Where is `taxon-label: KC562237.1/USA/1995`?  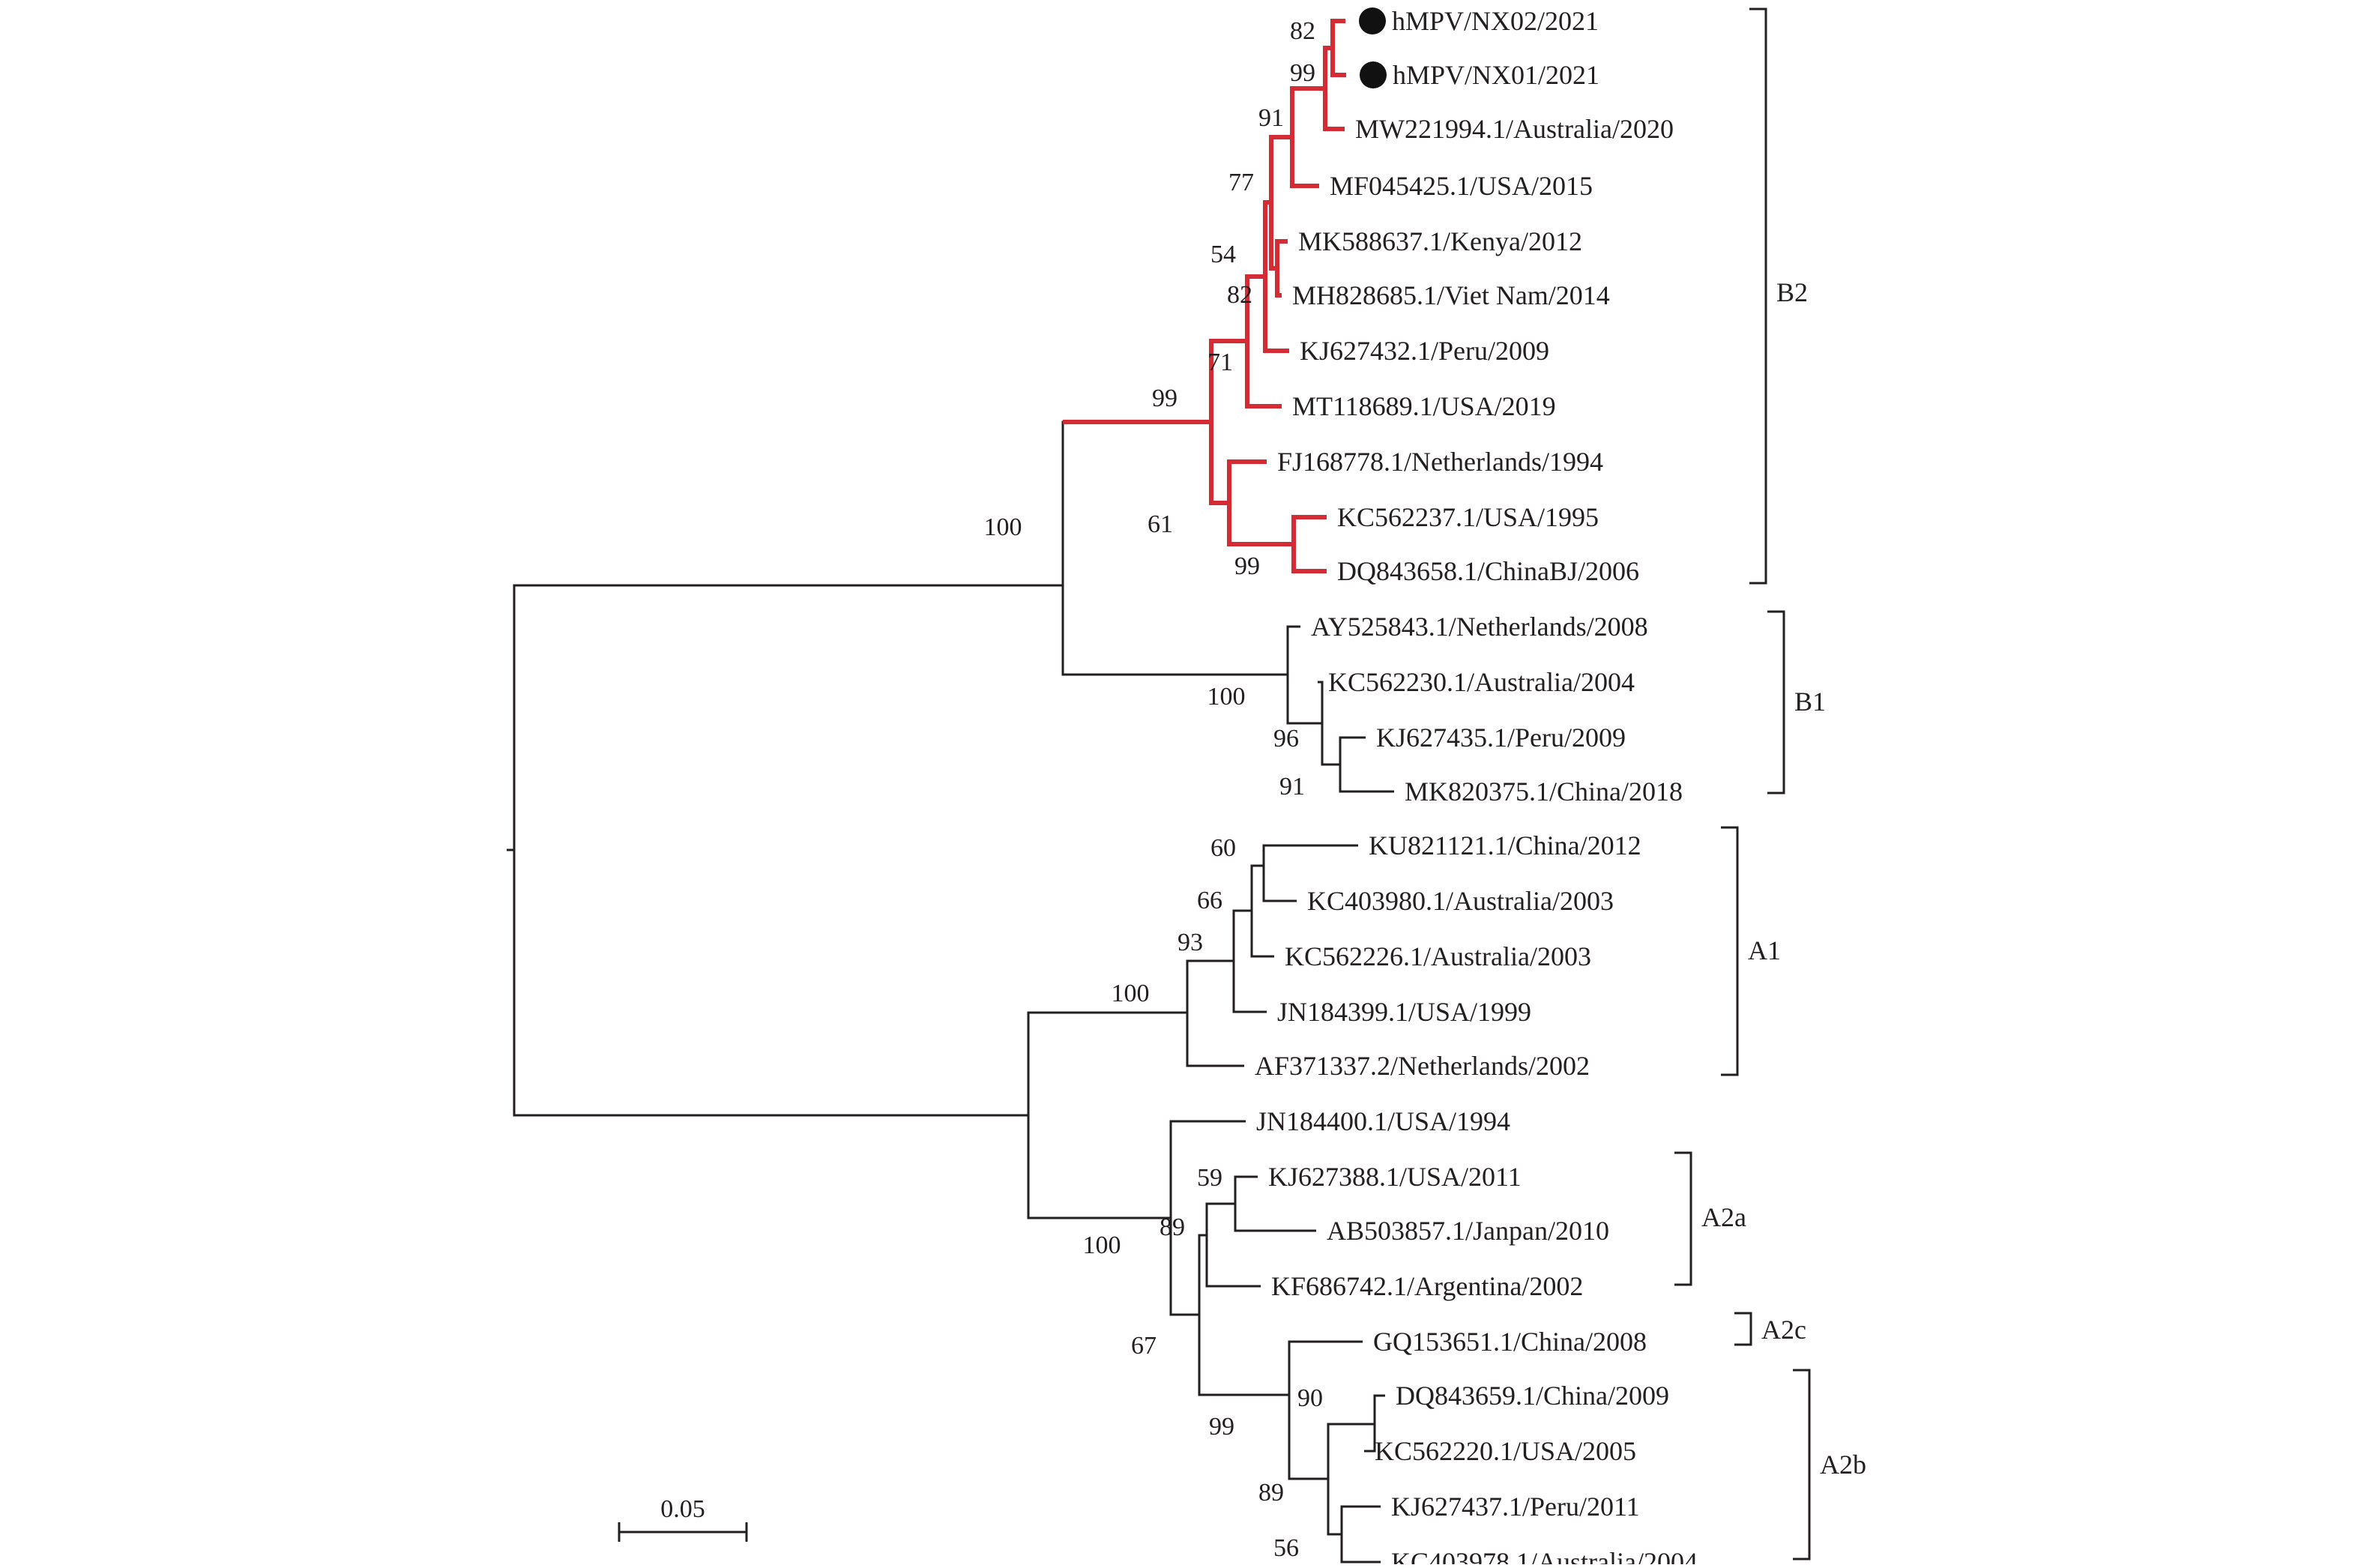
taxon-label: KC562237.1/USA/1995 is located at coordinates (1468, 517).